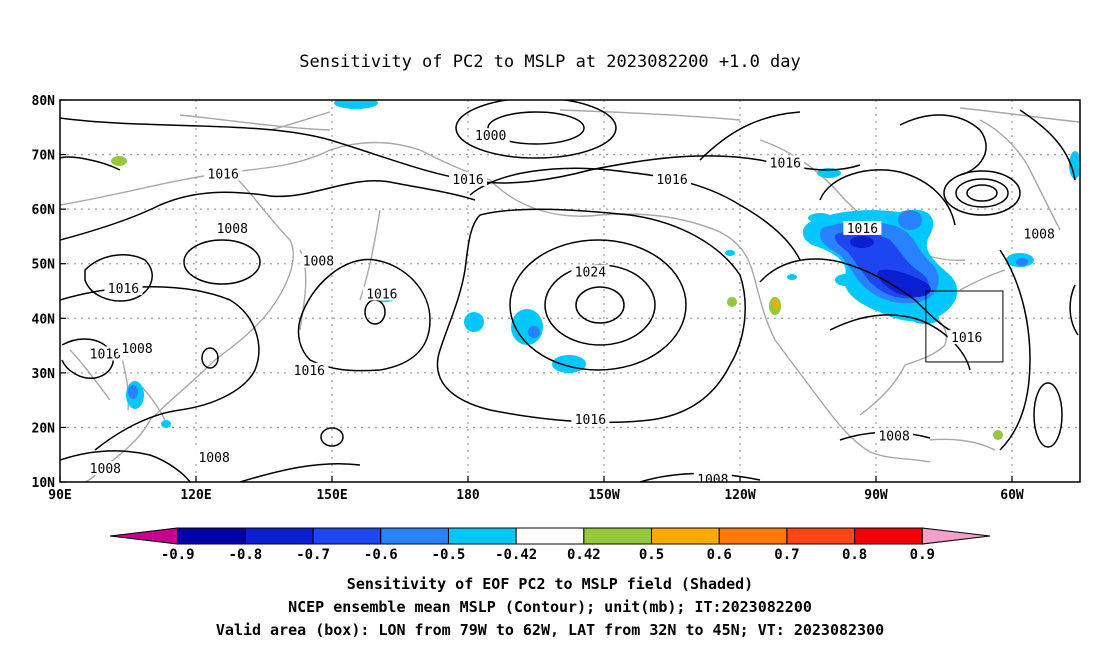 Image resolution: width=1100 pixels, height=650 pixels. Describe the element at coordinates (1012, 495) in the screenshot. I see `lon-tick-label: 60W` at that location.